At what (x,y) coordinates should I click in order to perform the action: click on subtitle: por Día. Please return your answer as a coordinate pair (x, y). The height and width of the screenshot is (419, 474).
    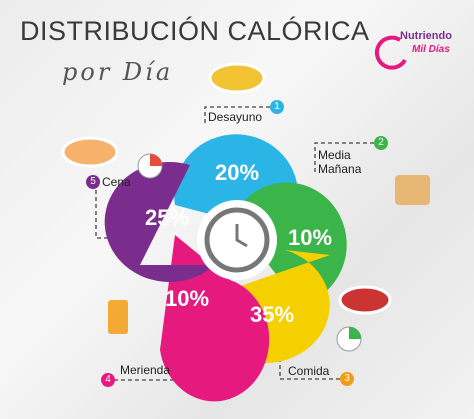
    Looking at the image, I should click on (118, 72).